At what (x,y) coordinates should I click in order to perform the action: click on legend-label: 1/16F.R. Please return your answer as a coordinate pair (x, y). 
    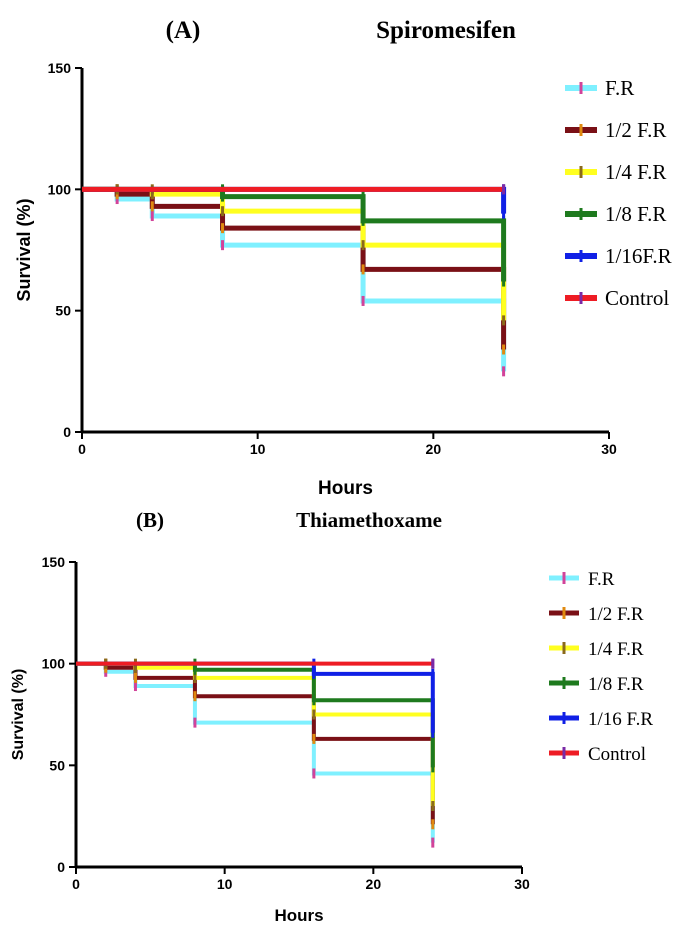
    Looking at the image, I should click on (638, 256).